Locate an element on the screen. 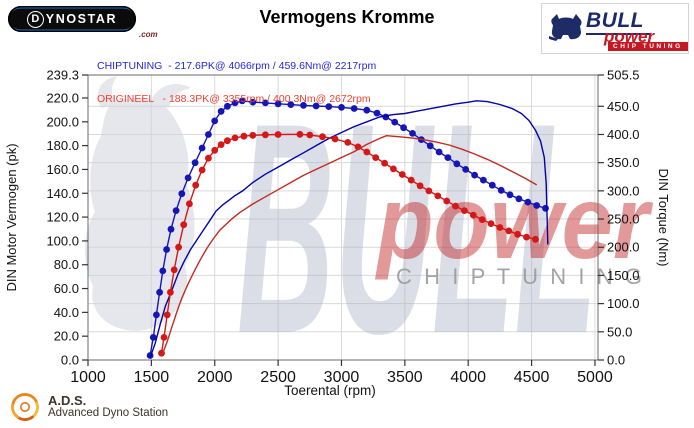 This screenshot has height=428, width=694. svg-text: 4000 is located at coordinates (468, 377).